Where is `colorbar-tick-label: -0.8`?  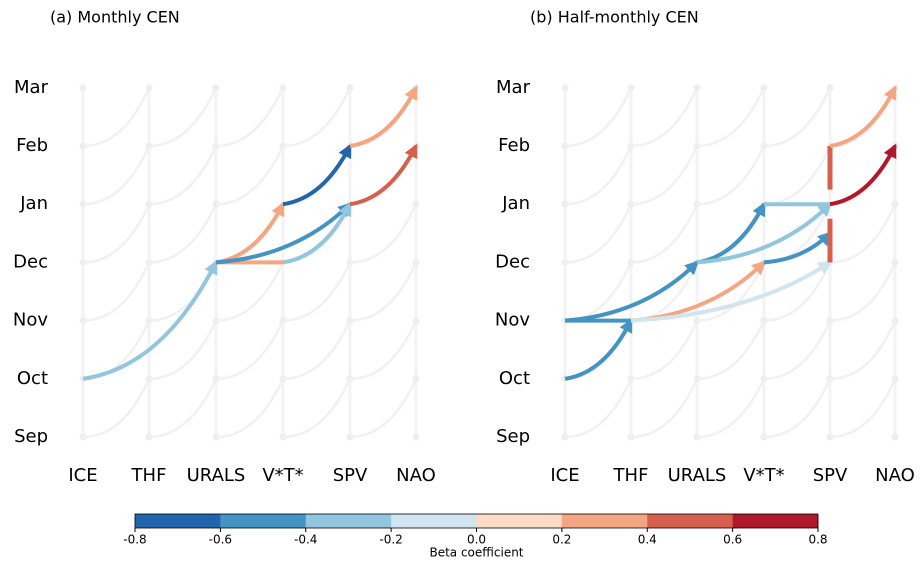
colorbar-tick-label: -0.8 is located at coordinates (134, 540).